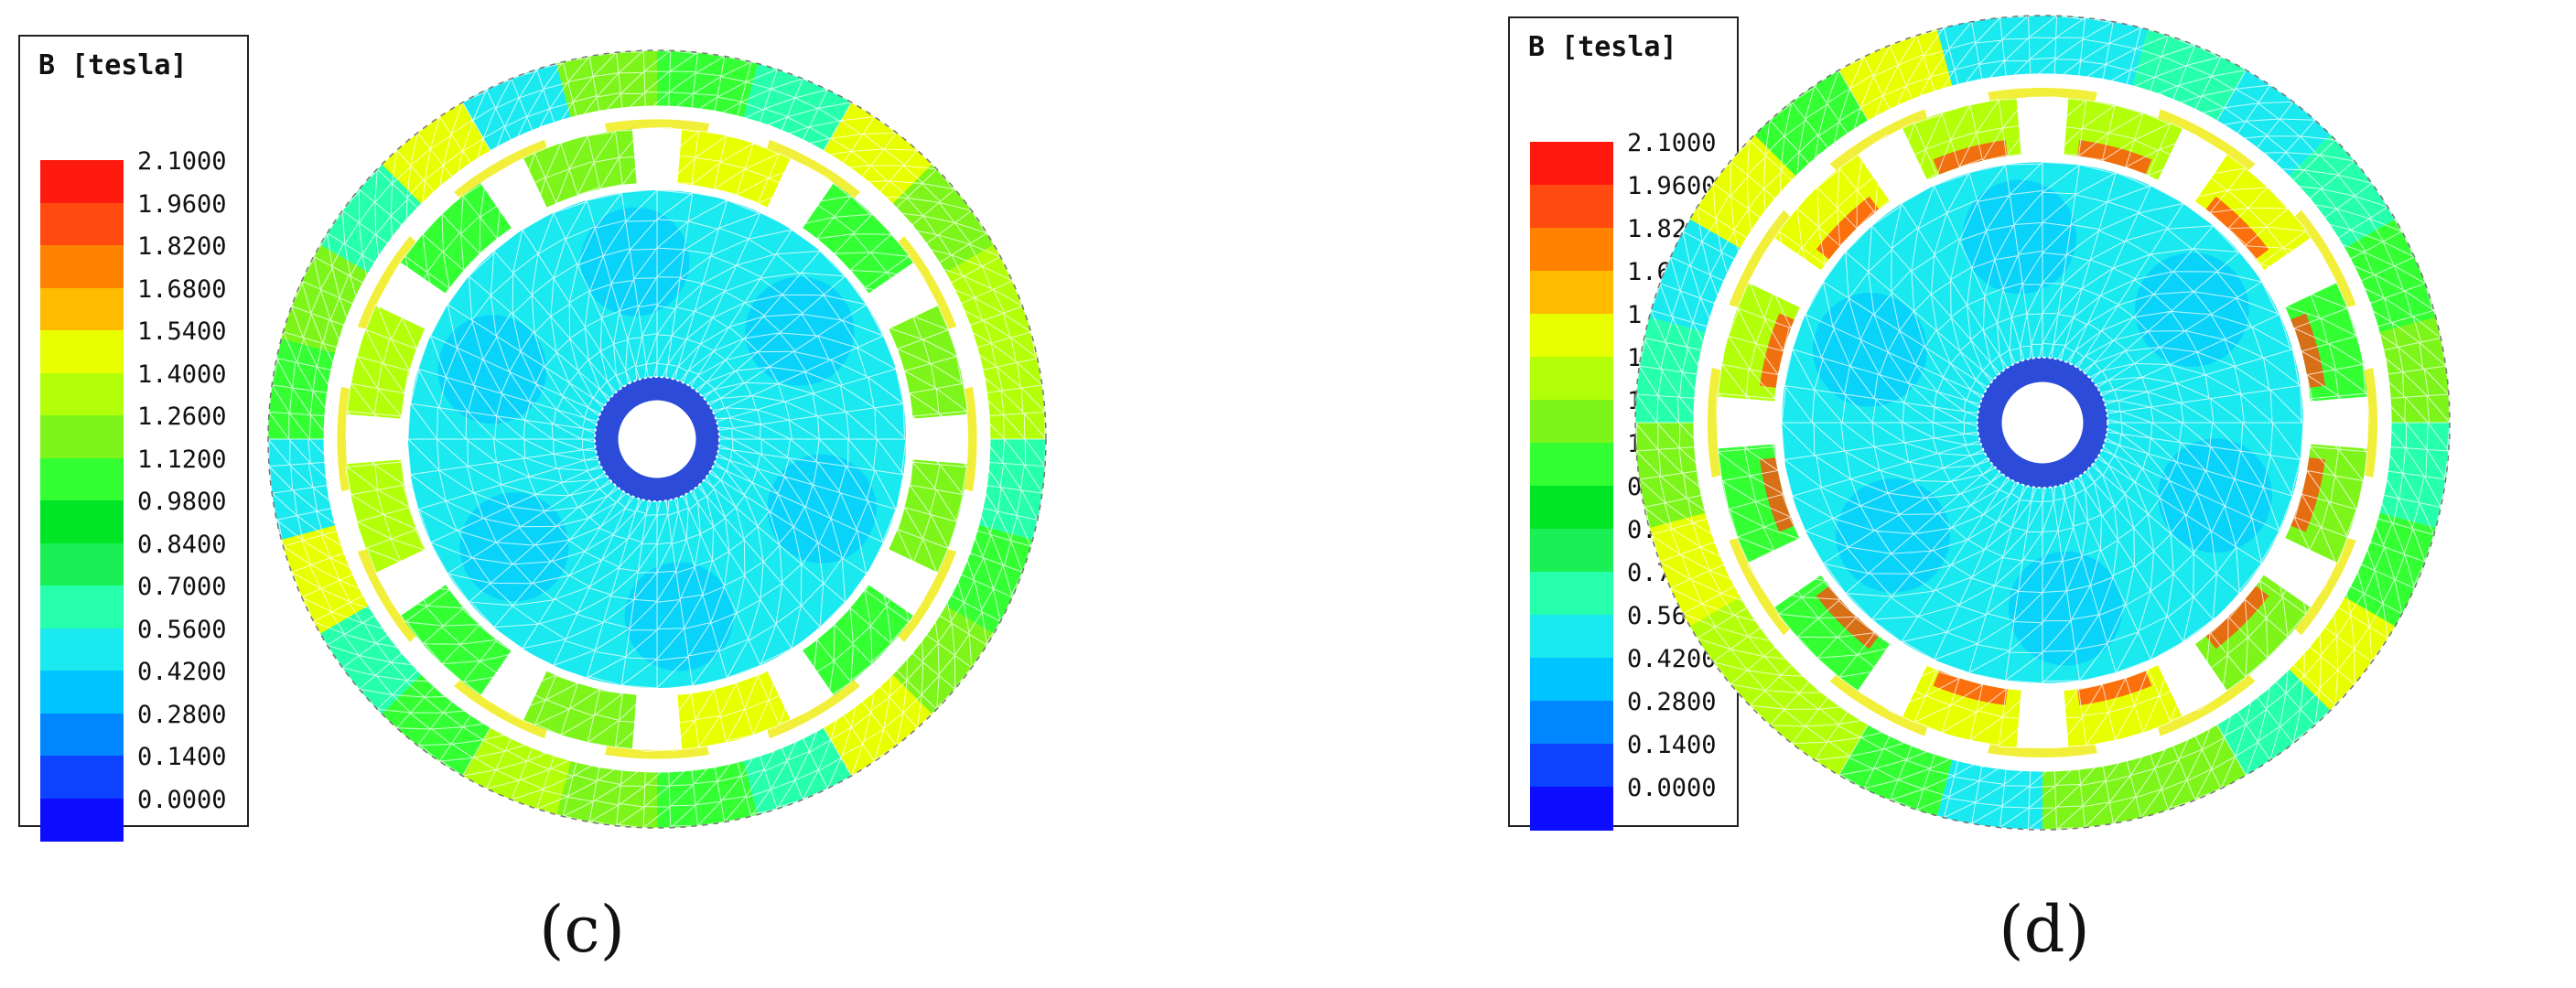  I want to click on legend-value: 1.8200, so click(182, 247).